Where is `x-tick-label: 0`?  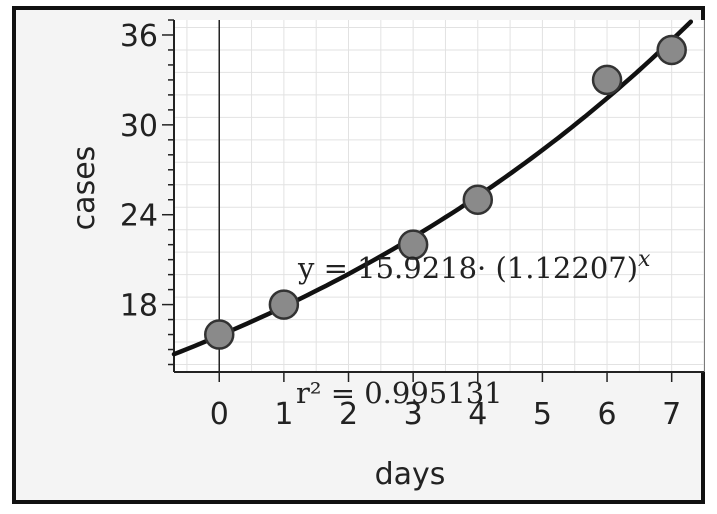
x-tick-label: 0 is located at coordinates (219, 414).